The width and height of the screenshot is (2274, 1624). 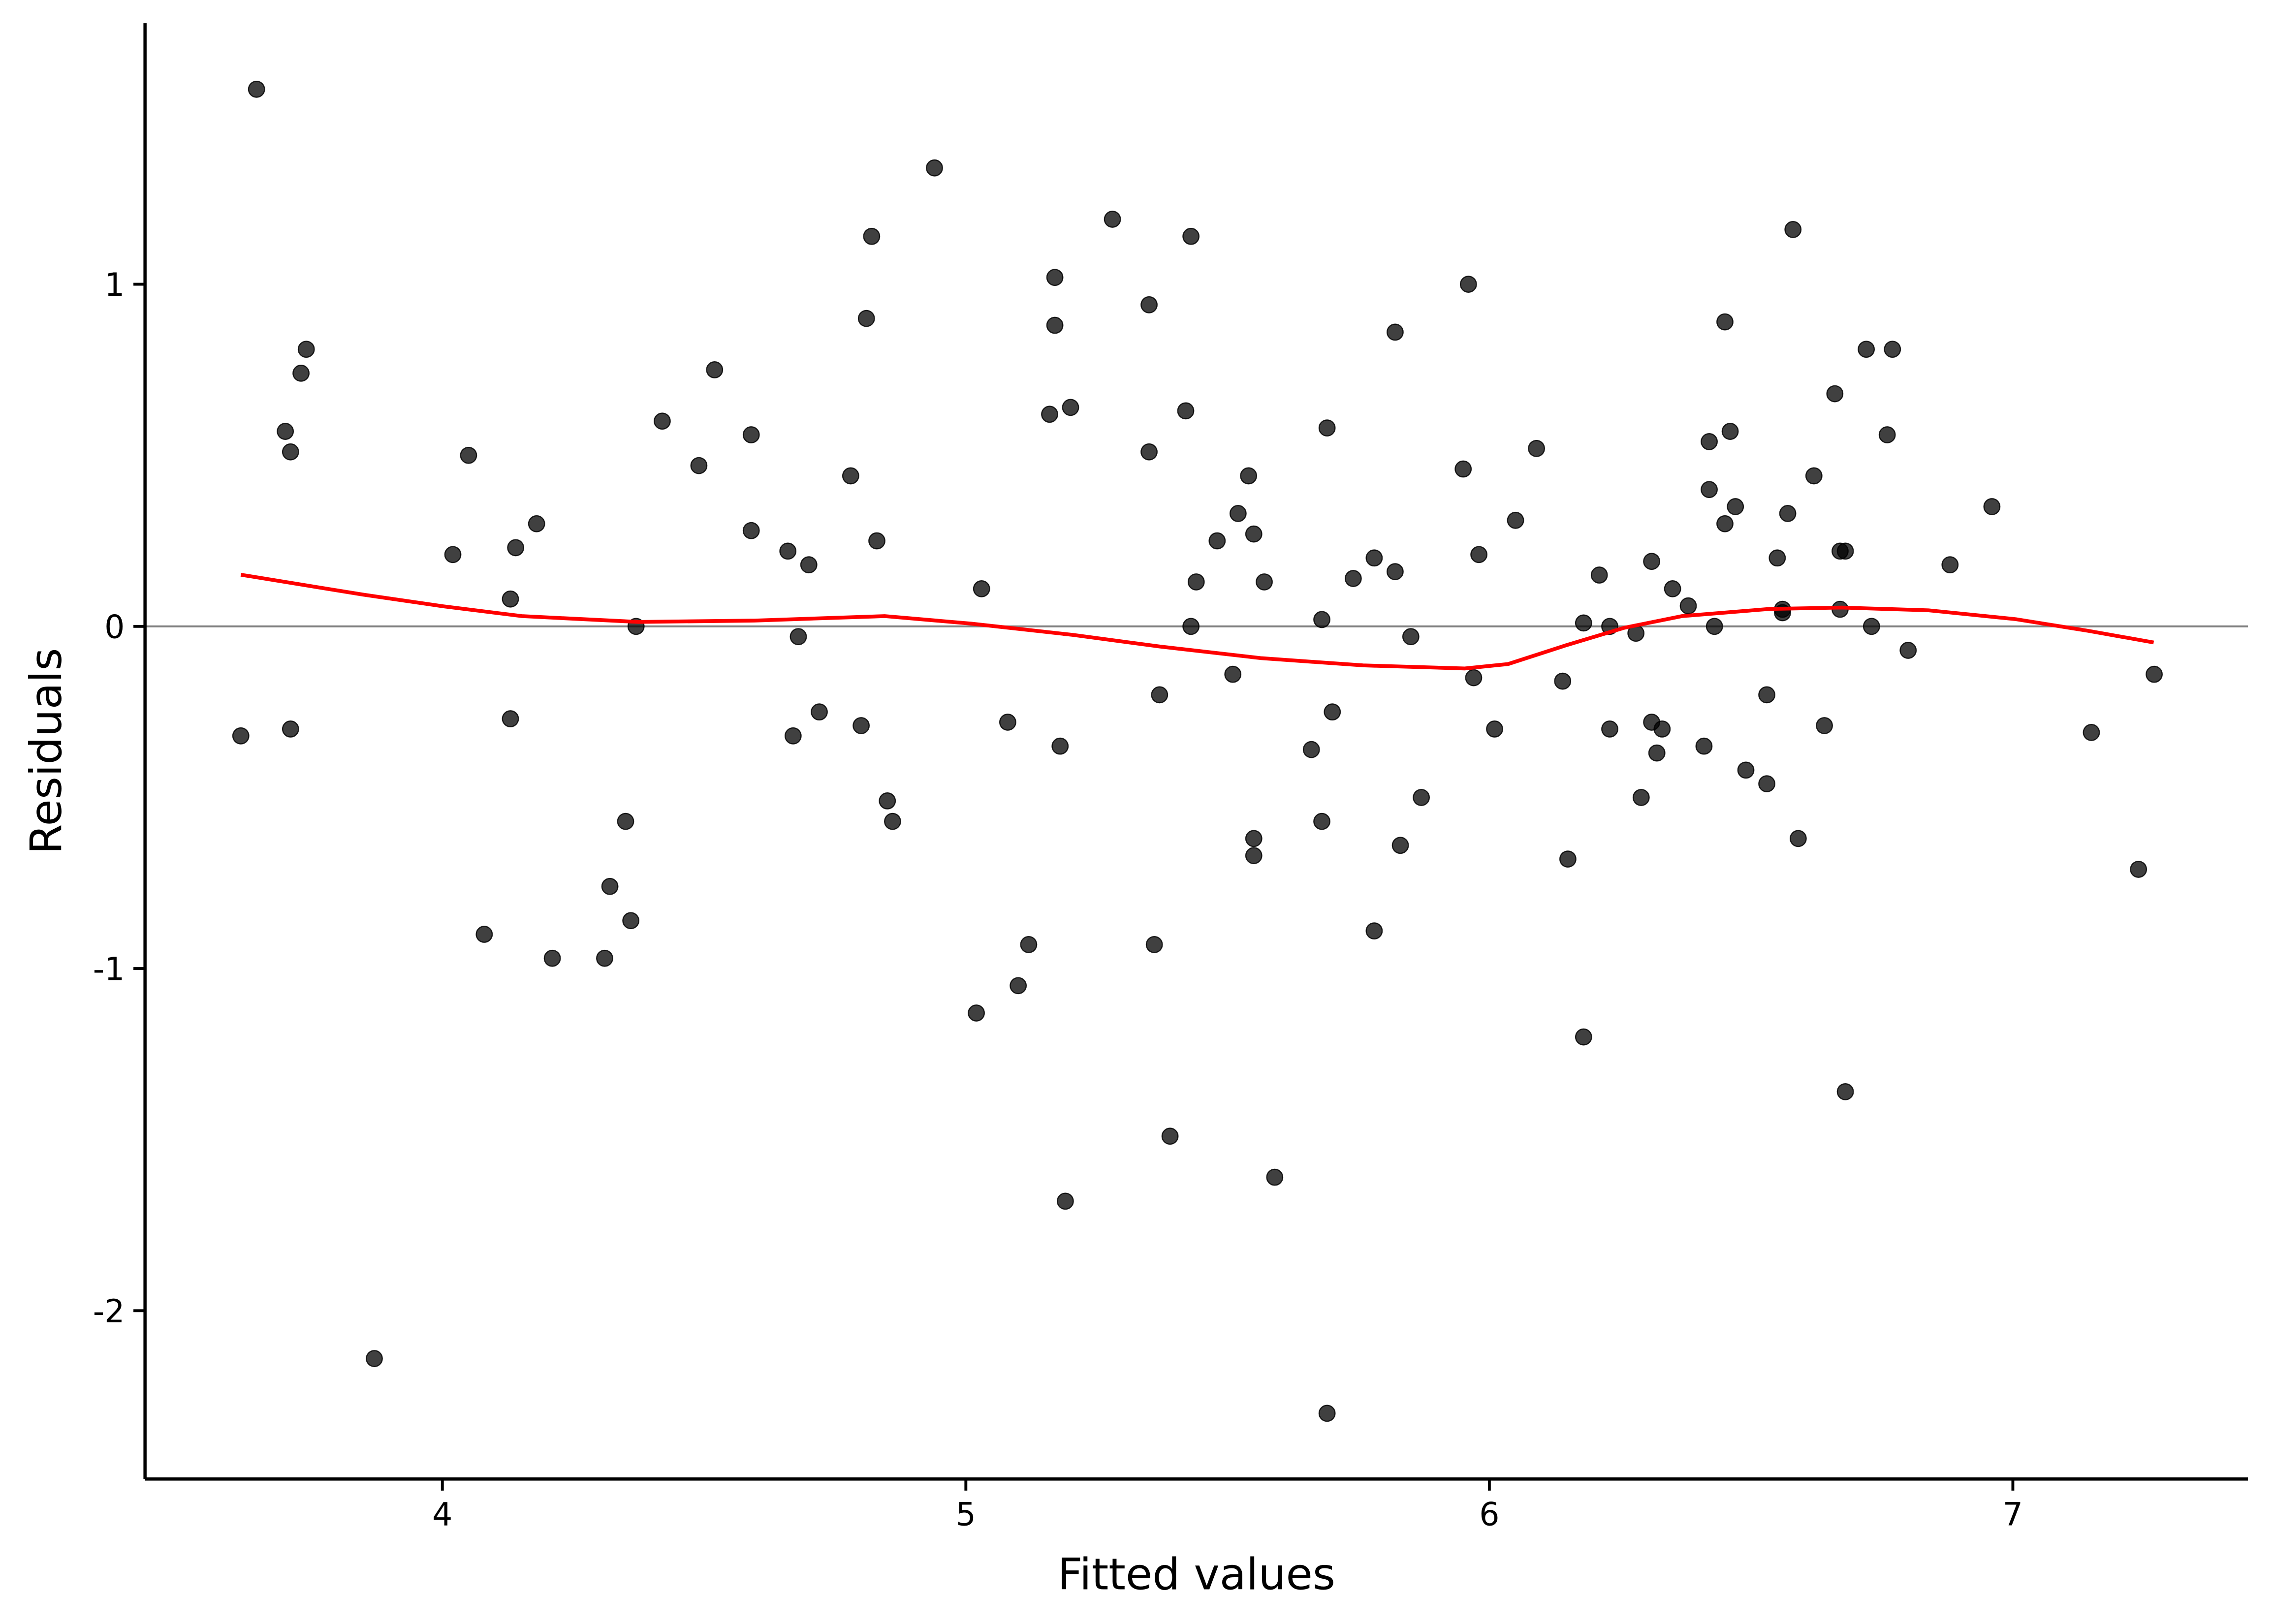 What do you see at coordinates (46, 751) in the screenshot?
I see `y-axis-title: Residuals` at bounding box center [46, 751].